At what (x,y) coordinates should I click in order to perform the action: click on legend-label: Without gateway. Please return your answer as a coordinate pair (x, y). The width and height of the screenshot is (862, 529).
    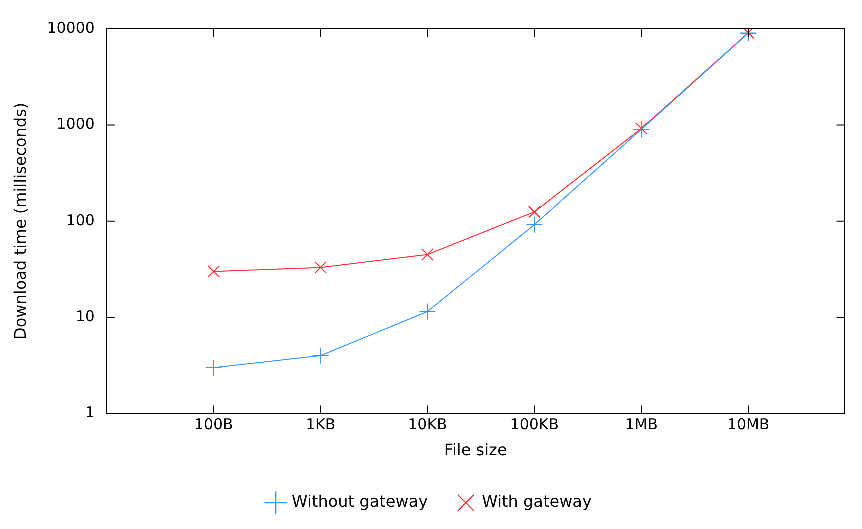
    Looking at the image, I should click on (360, 502).